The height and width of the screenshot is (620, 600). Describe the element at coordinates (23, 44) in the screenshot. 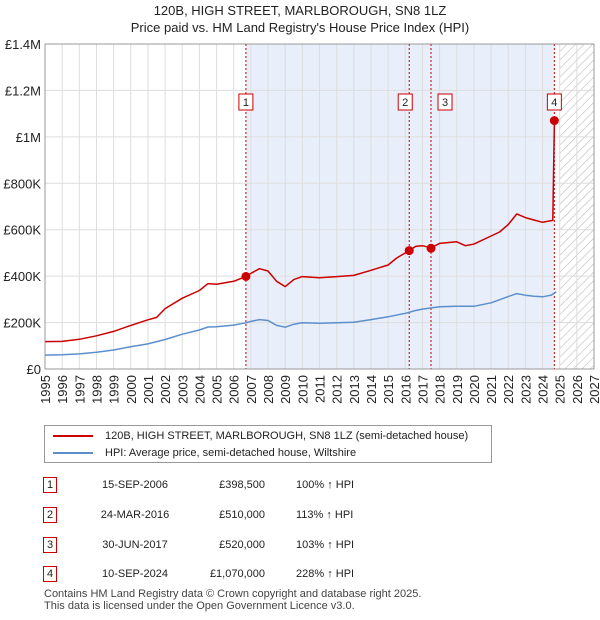

I see `y-tick-label: £1.4M` at that location.